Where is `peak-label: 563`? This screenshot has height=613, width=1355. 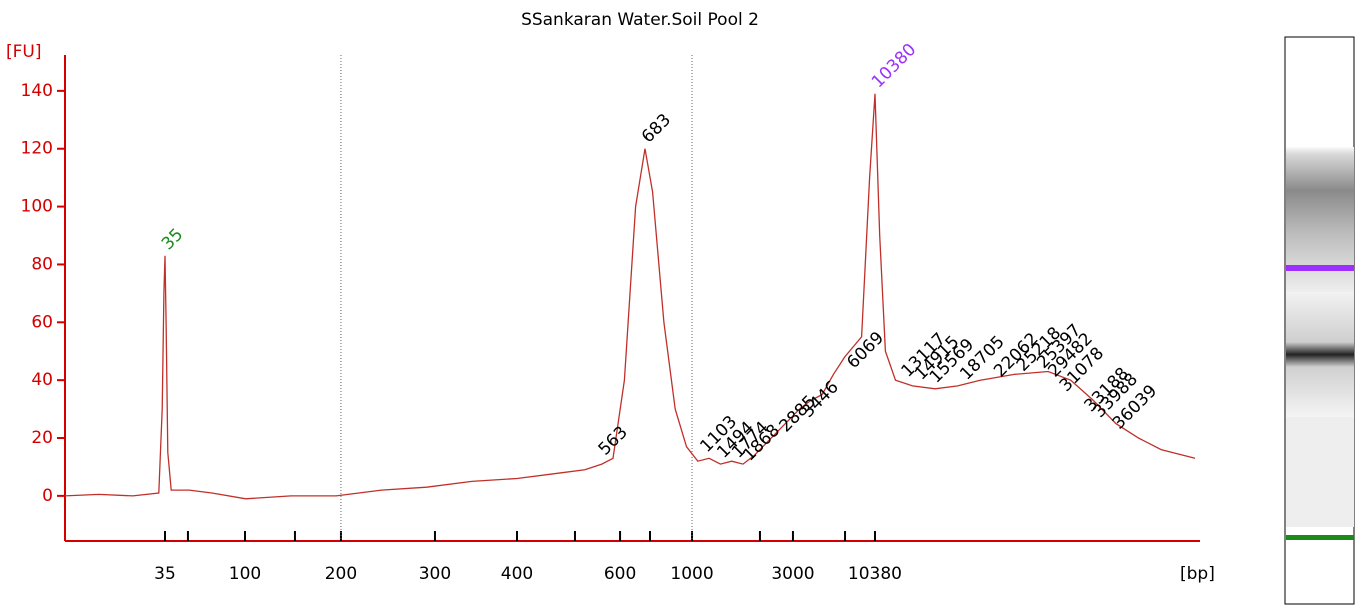
peak-label: 563 is located at coordinates (613, 440).